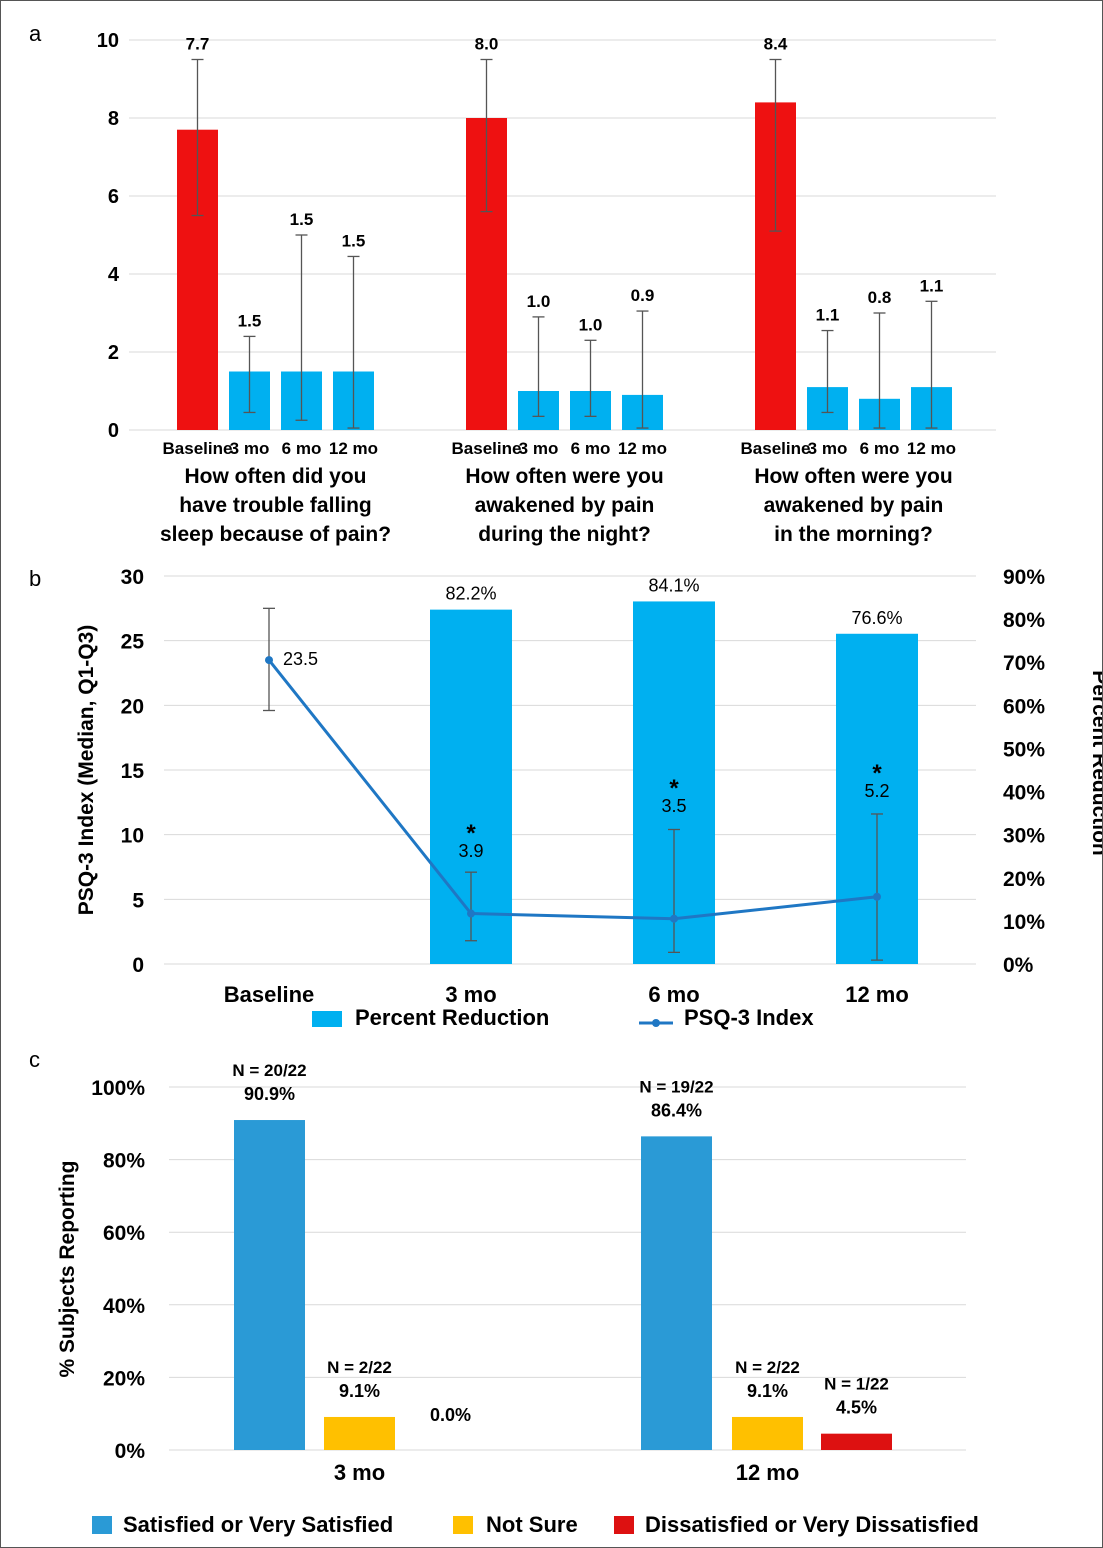 This screenshot has height=1548, width=1103. What do you see at coordinates (1095, 763) in the screenshot?
I see `b-y2-axis-title: Percent Reduction` at bounding box center [1095, 763].